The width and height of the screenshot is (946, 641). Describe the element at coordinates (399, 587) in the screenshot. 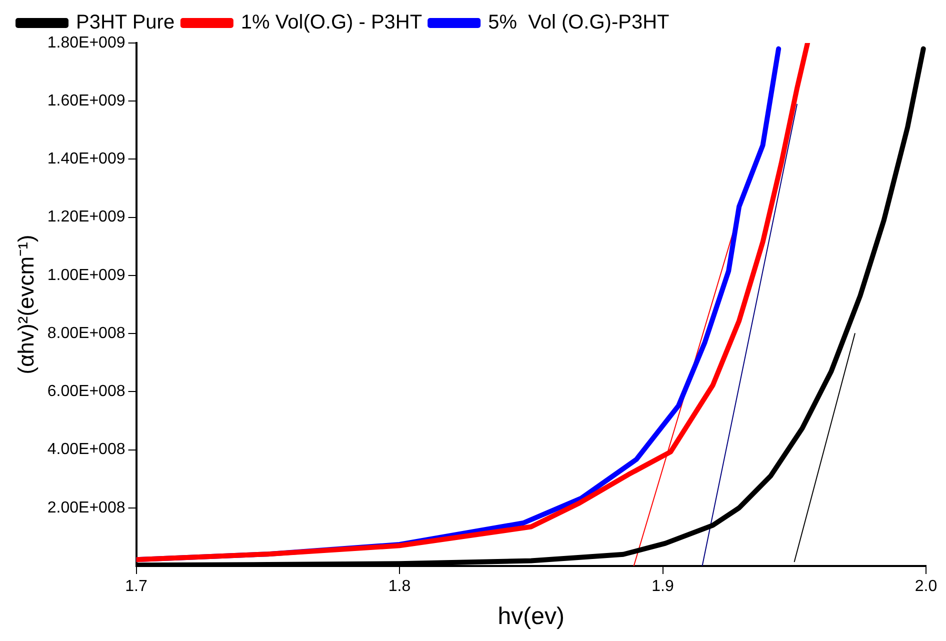

I see `x-tick-label: 1.8` at that location.